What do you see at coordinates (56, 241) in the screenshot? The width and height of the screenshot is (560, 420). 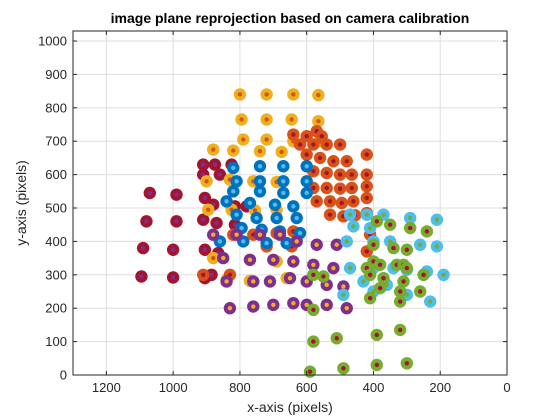 I see `y-tick-label: 400` at bounding box center [56, 241].